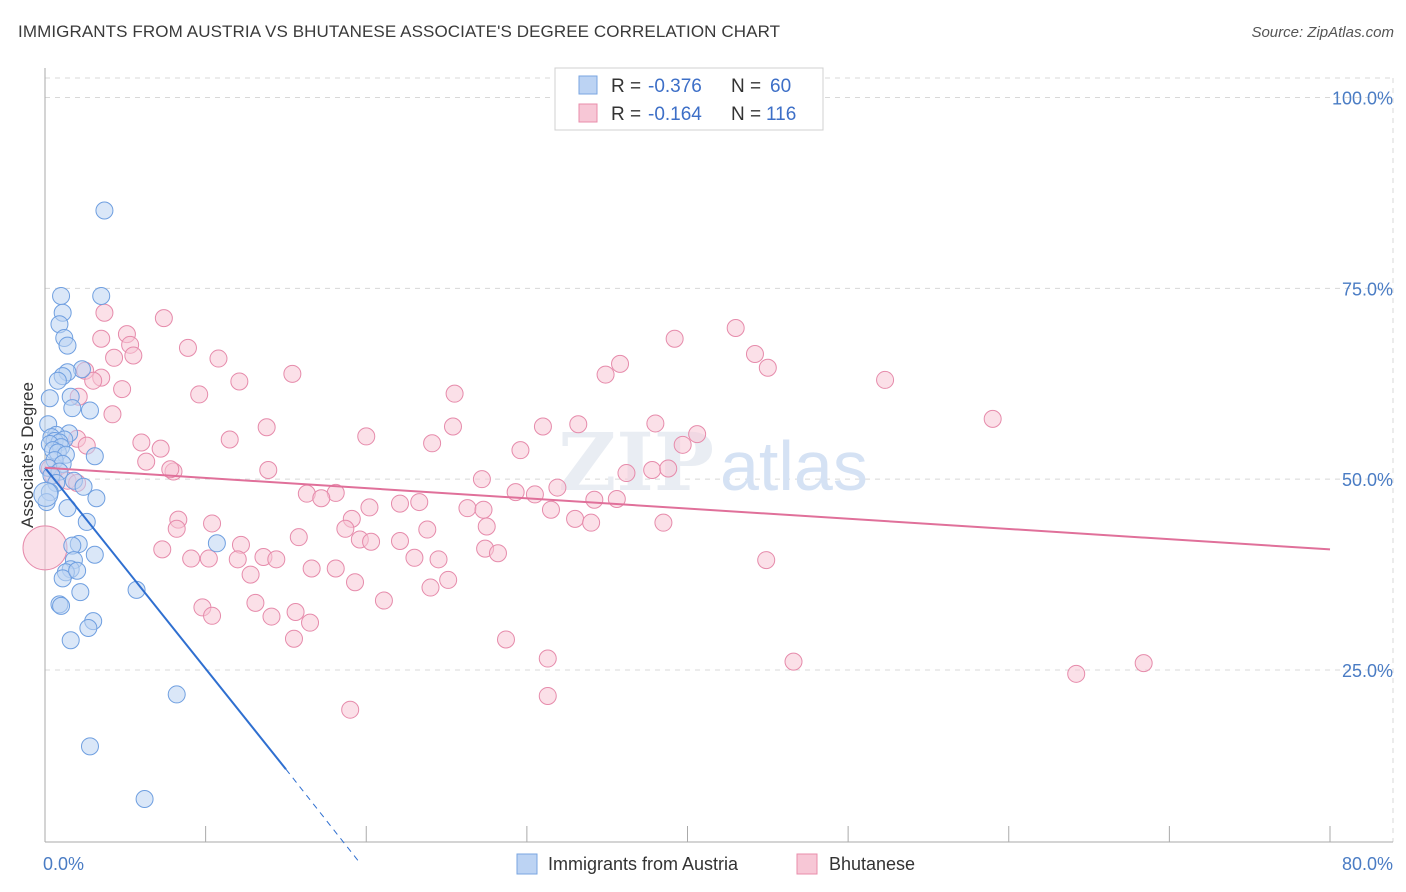  I want to click on legend: R = -0.376 N = 60 R = -0.164 N = 116, so click(689, 99).